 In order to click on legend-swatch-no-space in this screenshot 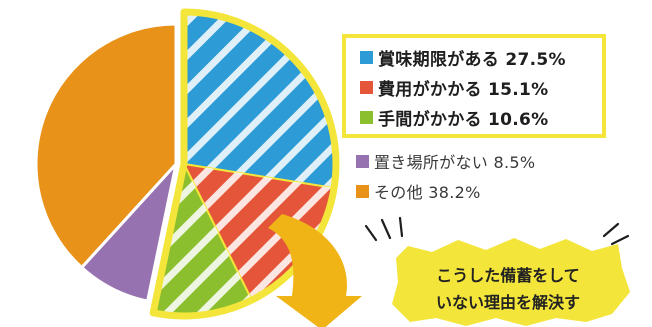, I will do `click(362, 161)`.